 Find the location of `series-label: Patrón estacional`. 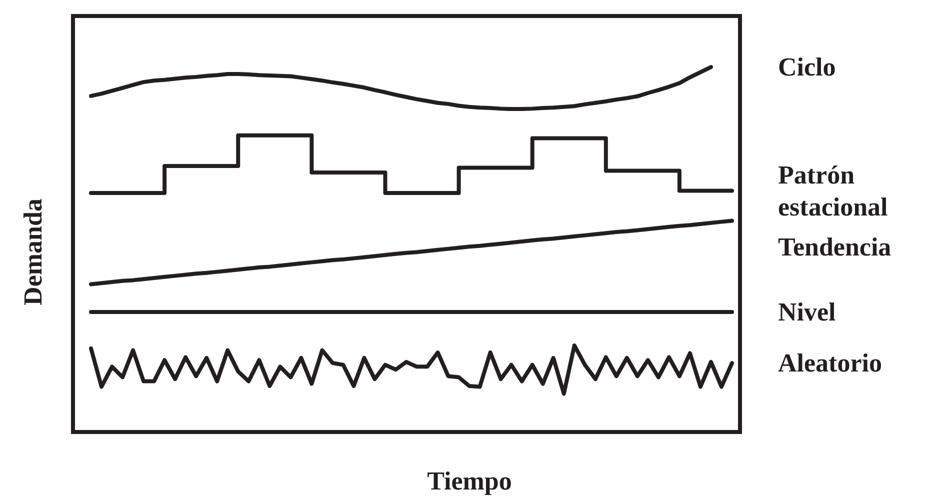

series-label: Patrón estacional is located at coordinates (833, 191).